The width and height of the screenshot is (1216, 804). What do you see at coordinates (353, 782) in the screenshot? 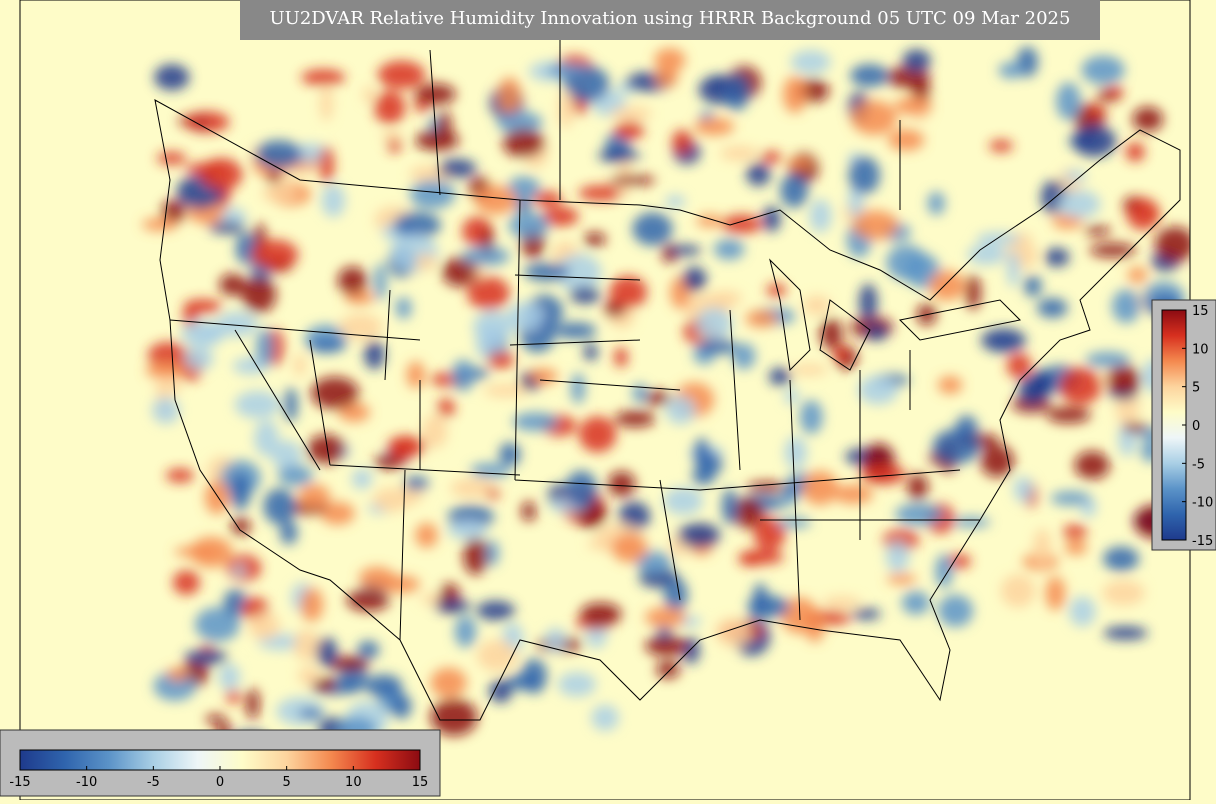
I see `colorbar-tick-label: 10` at bounding box center [353, 782].